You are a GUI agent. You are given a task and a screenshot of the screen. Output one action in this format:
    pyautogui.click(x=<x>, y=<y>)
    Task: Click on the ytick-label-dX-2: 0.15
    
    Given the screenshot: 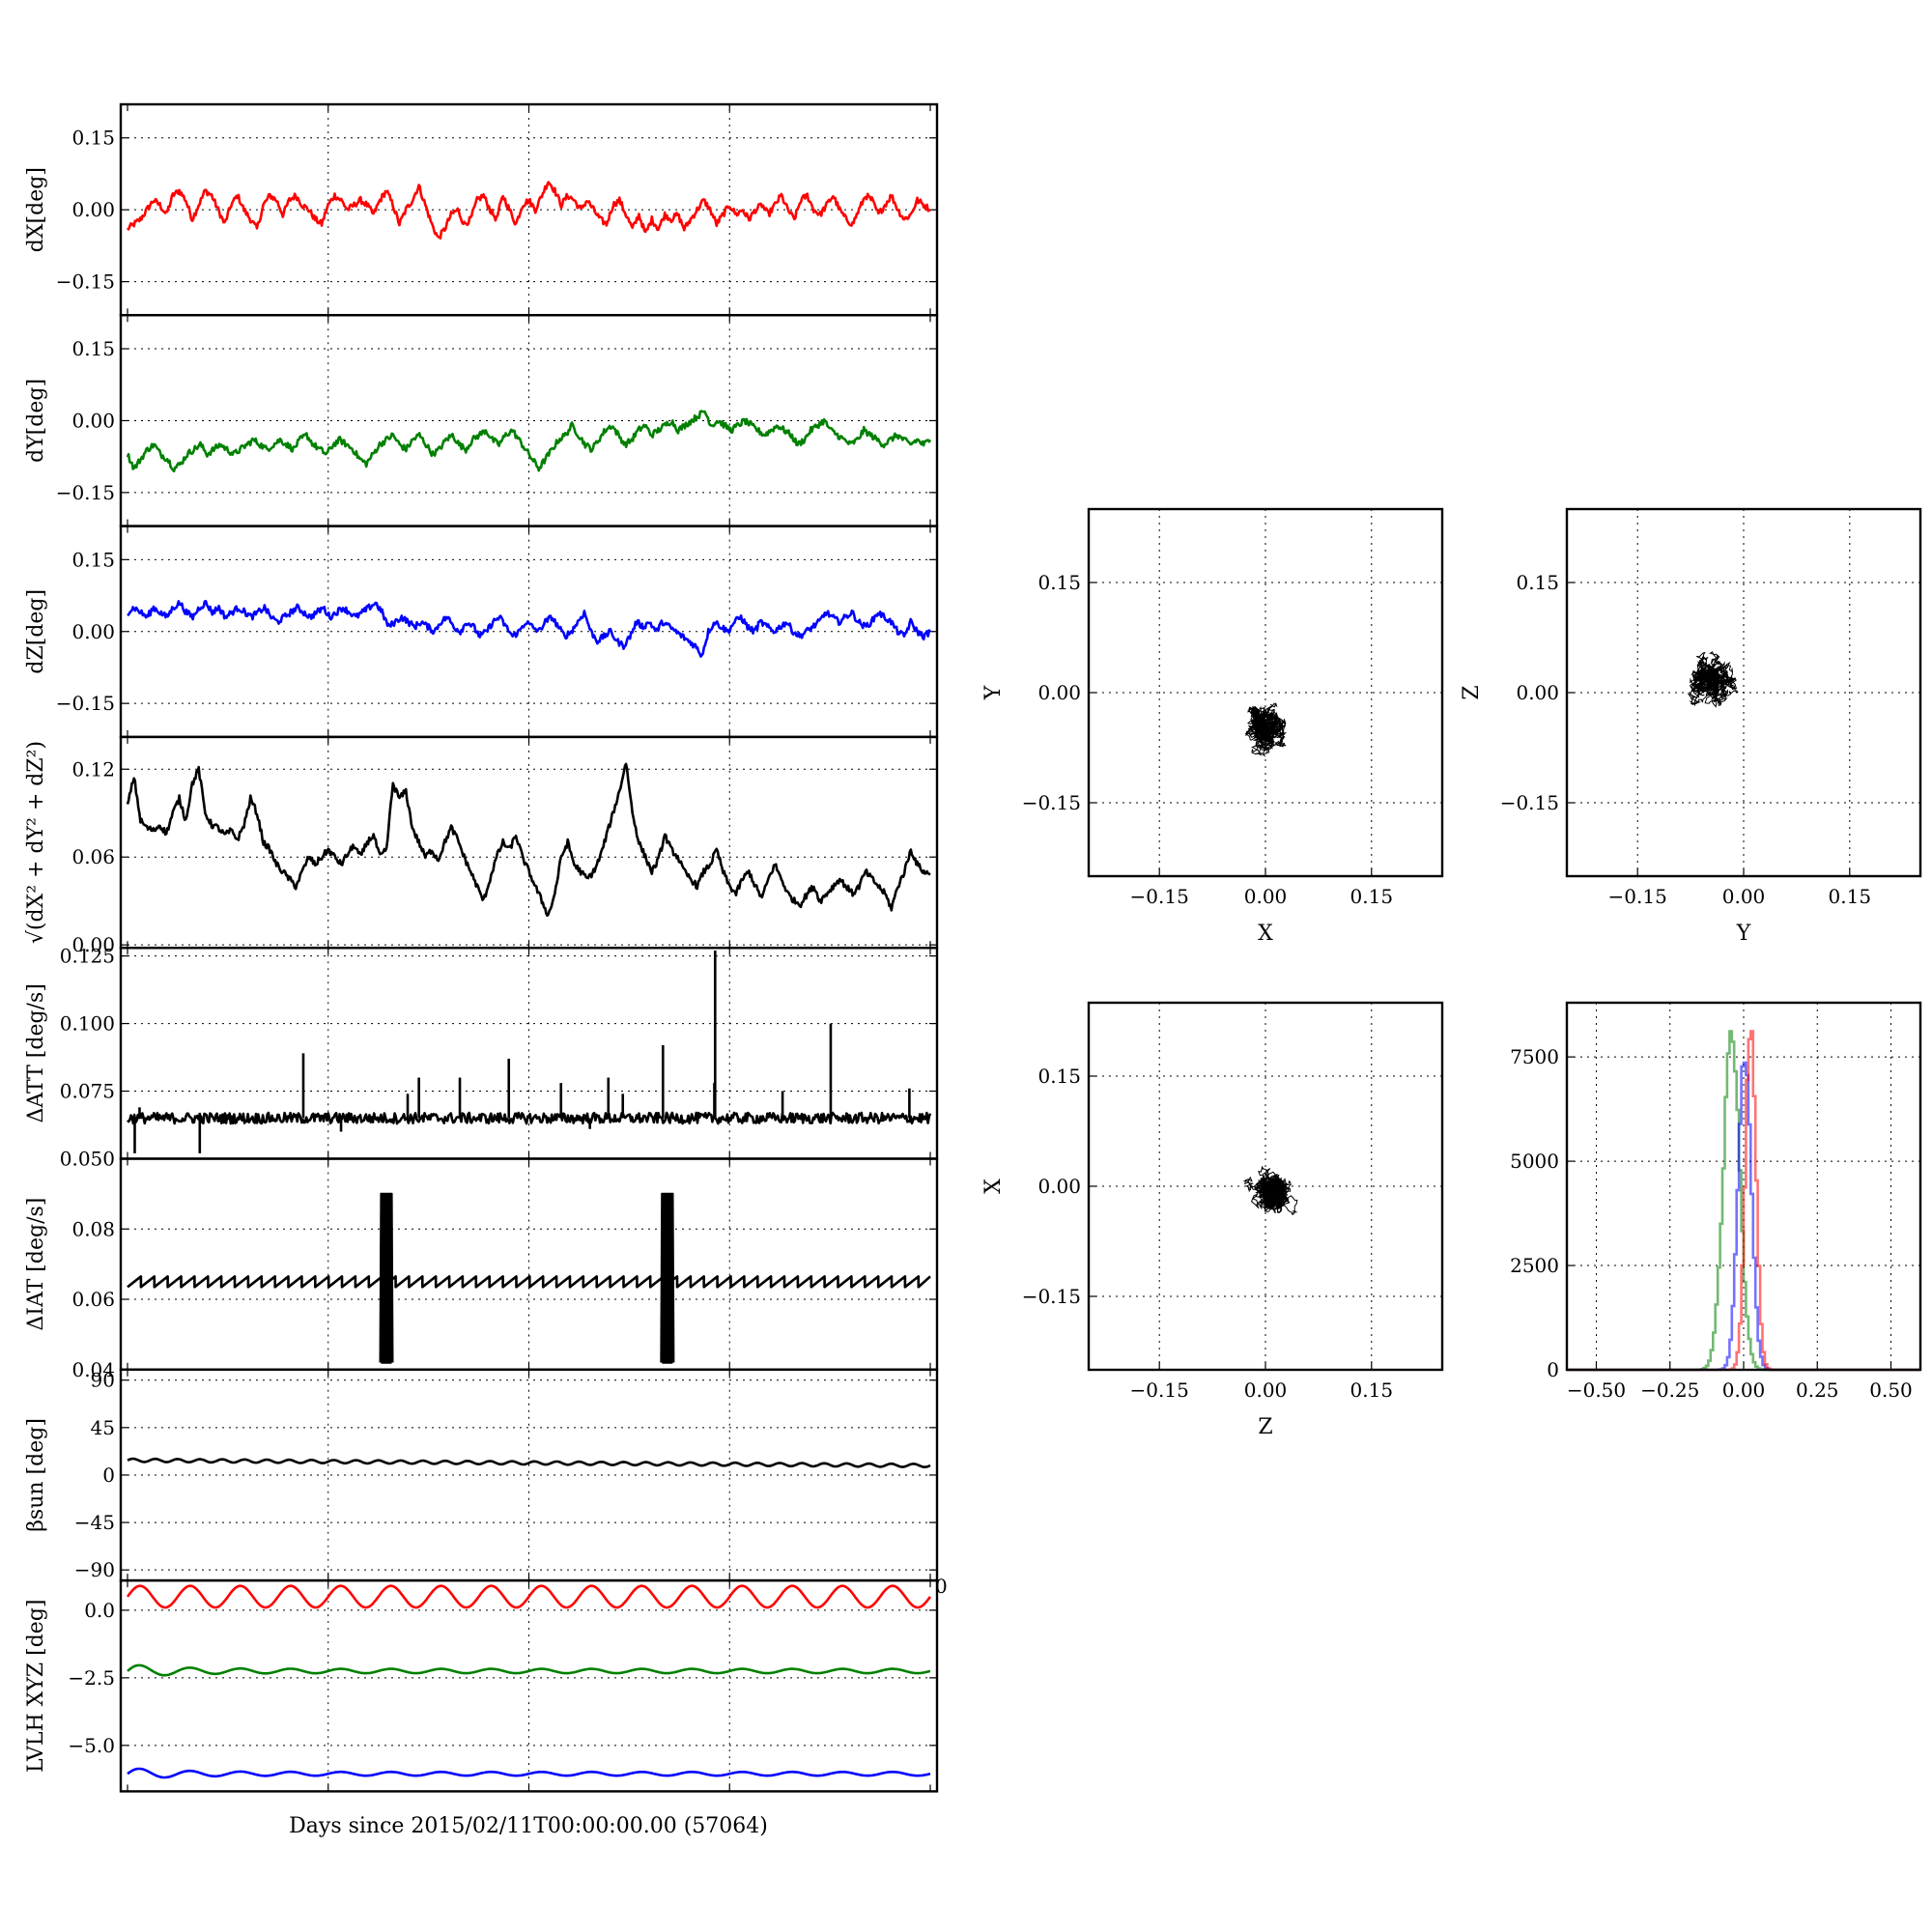 What is the action you would take?
    pyautogui.click(x=93, y=138)
    